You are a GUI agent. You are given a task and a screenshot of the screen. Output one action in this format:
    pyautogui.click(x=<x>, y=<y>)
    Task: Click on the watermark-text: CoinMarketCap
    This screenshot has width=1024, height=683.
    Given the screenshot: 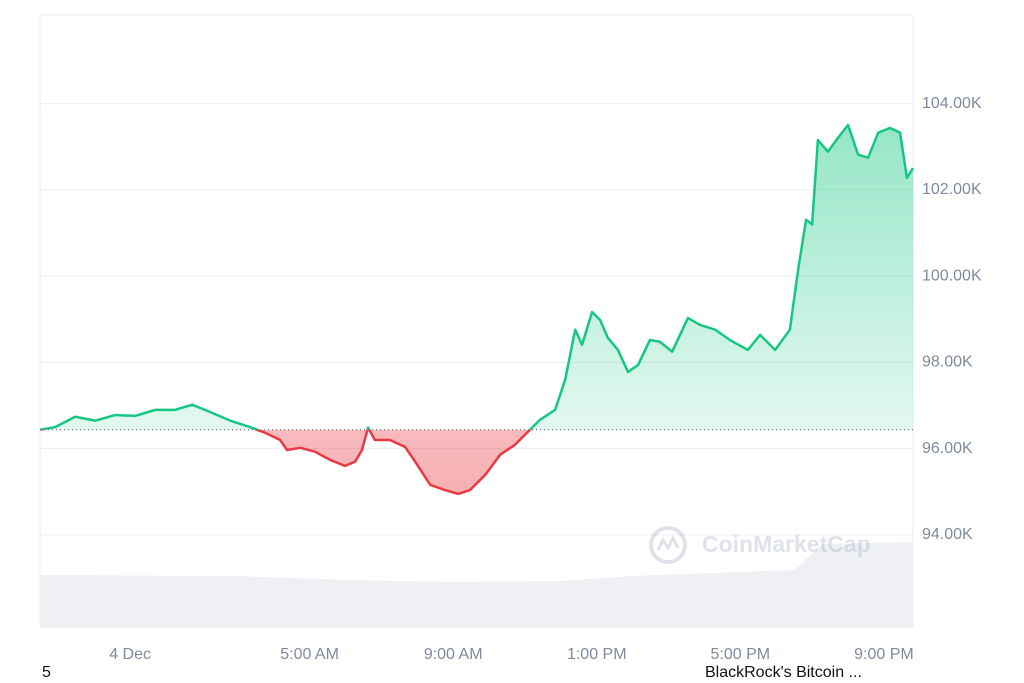 What is the action you would take?
    pyautogui.click(x=786, y=544)
    